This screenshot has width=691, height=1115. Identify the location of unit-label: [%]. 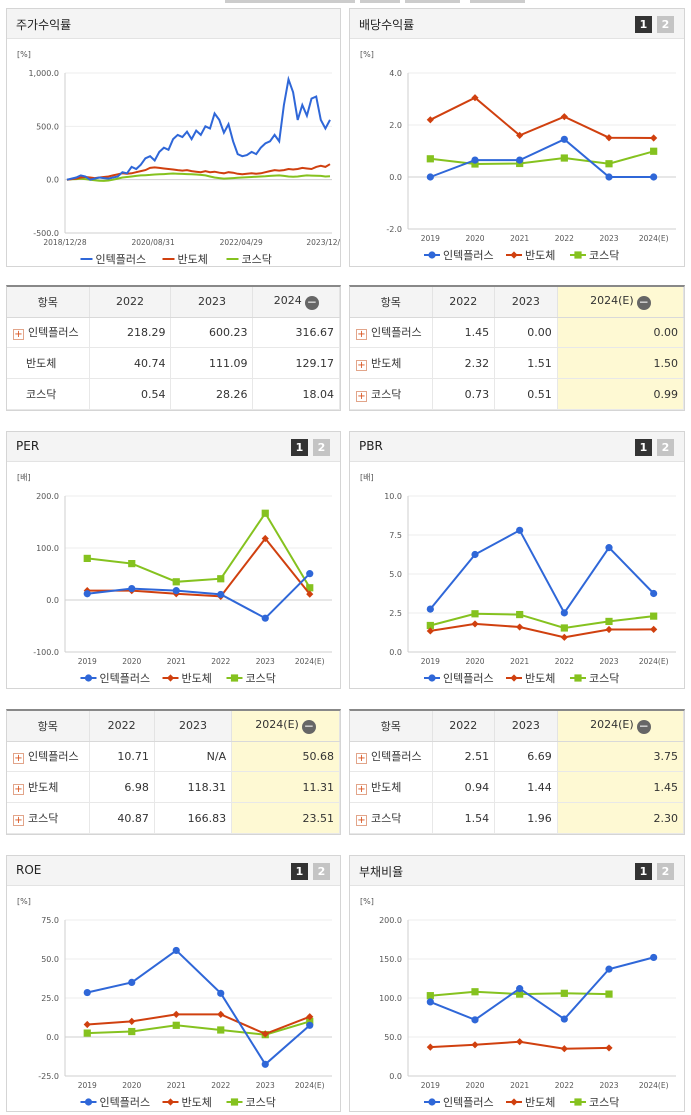
(24, 901).